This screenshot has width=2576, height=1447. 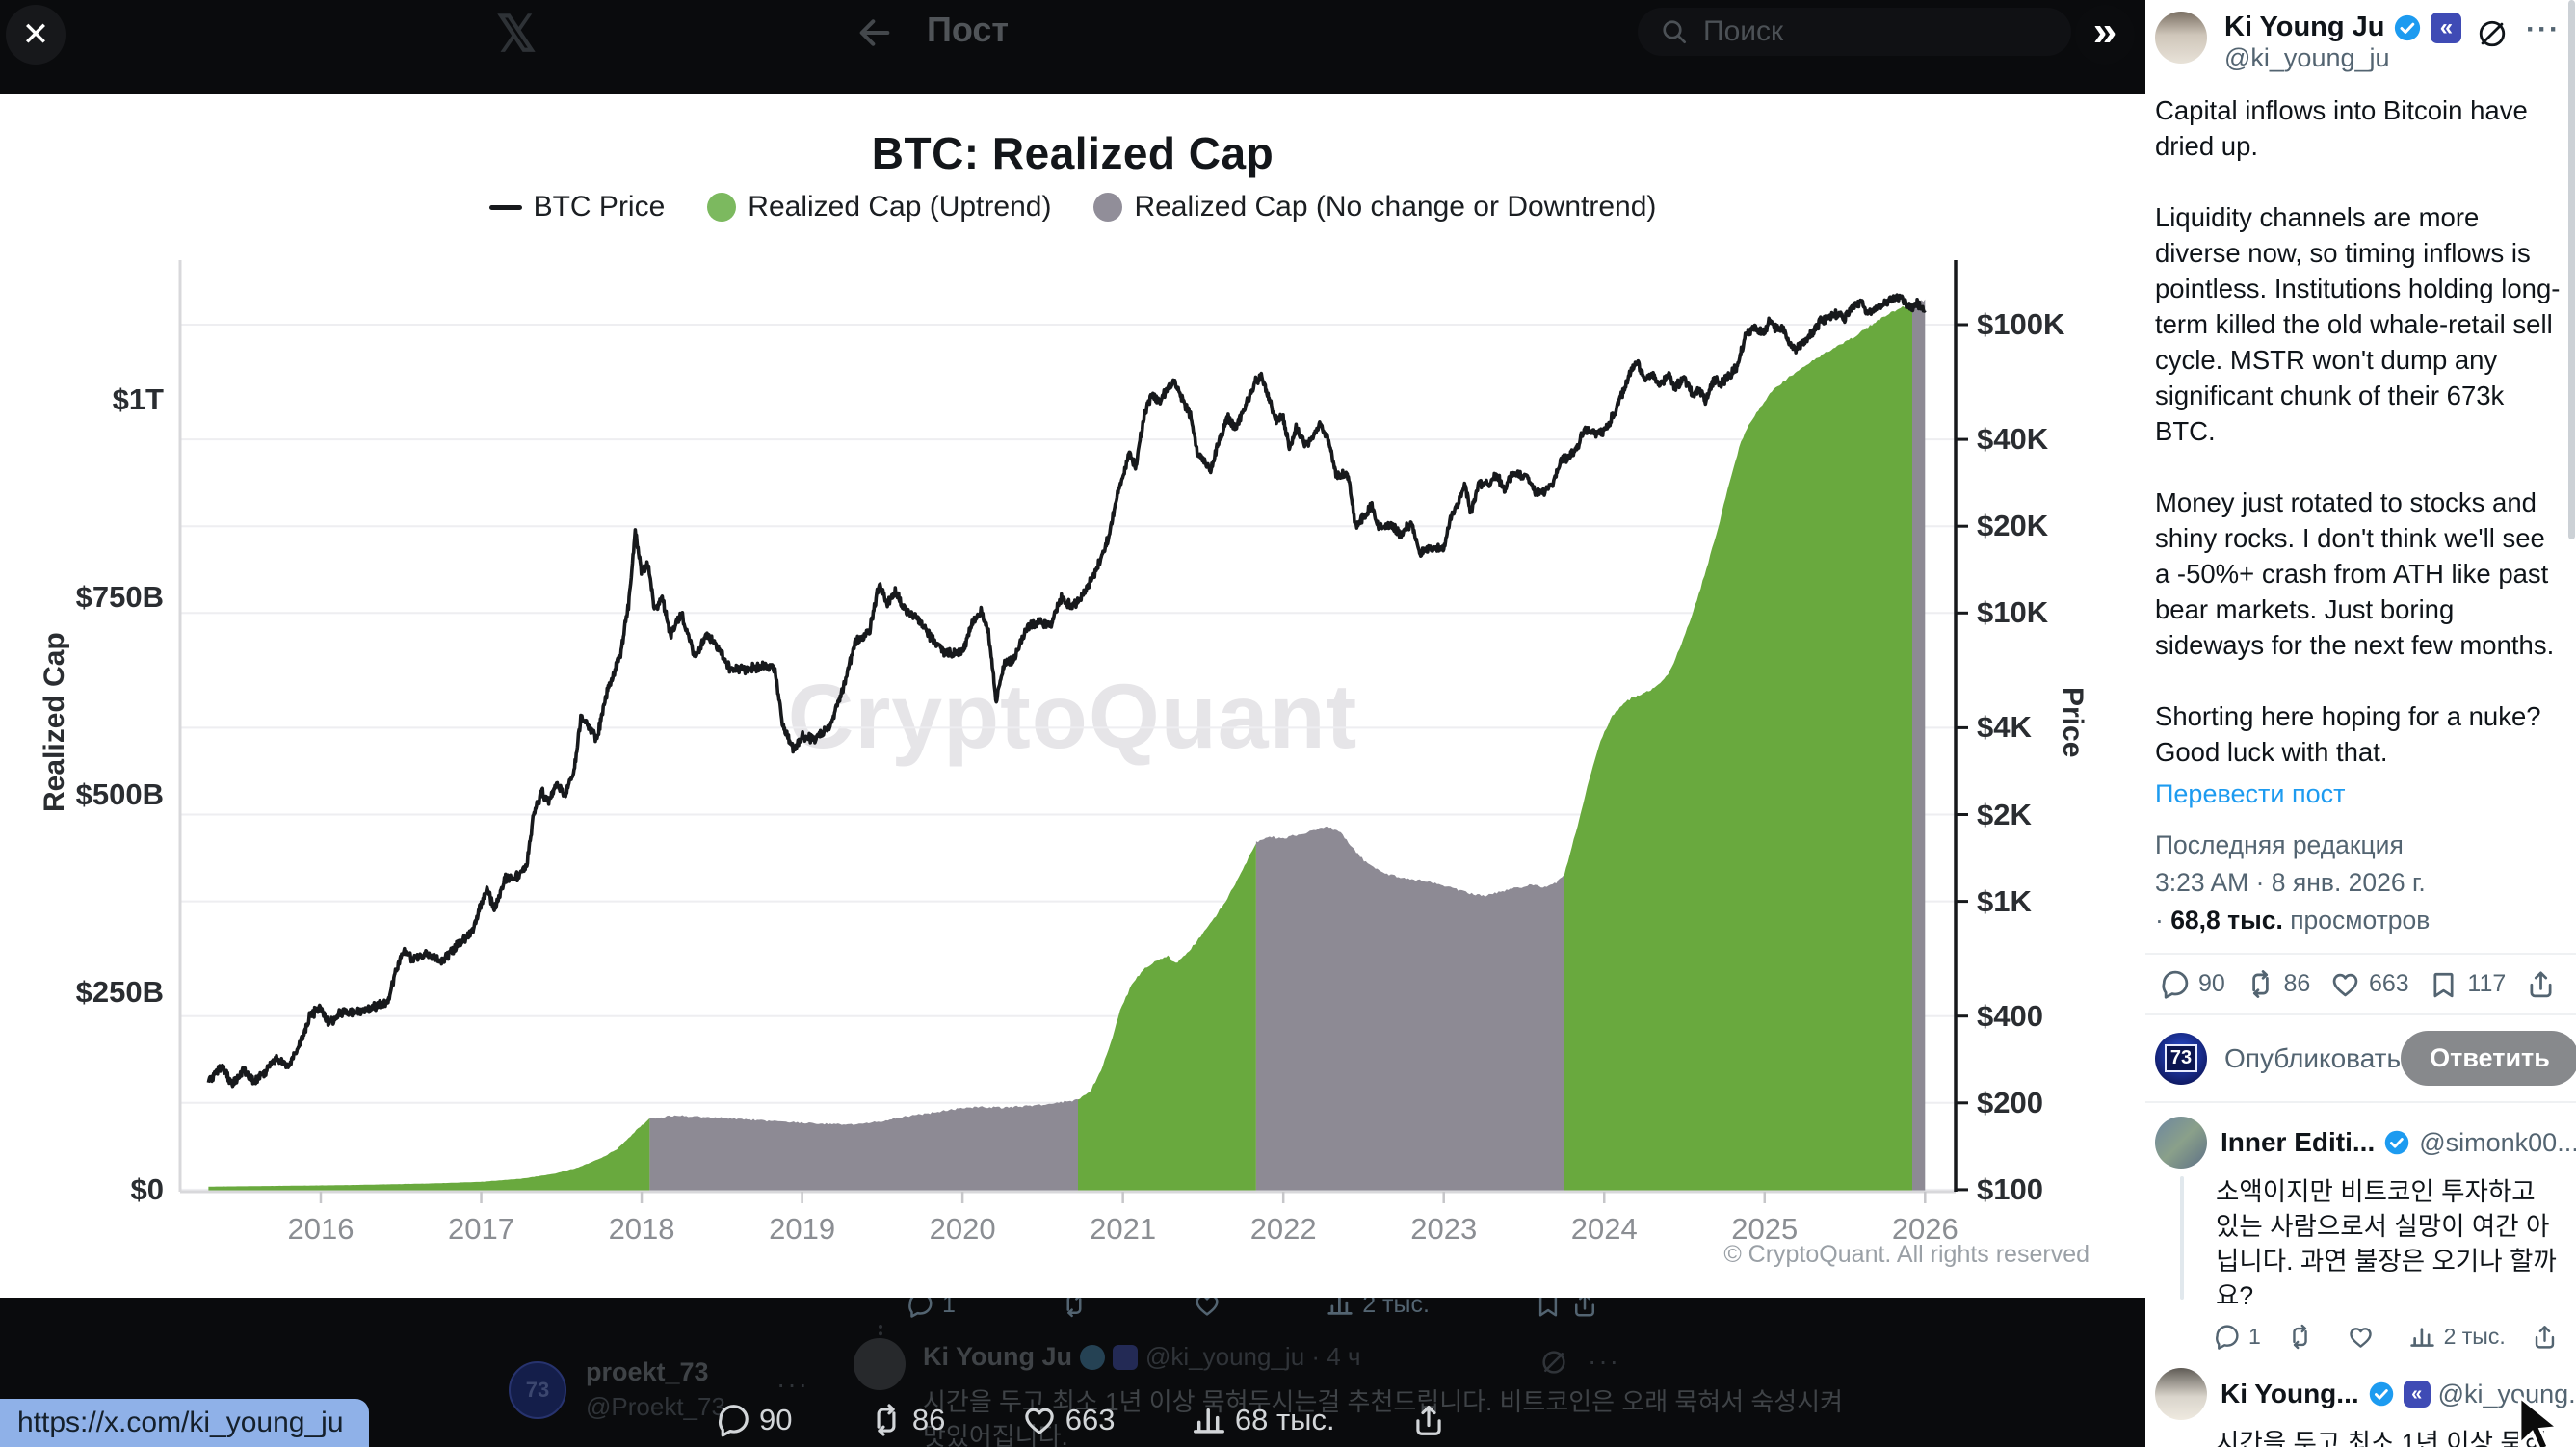 I want to click on author-name: Ki Young Ju, so click(x=2304, y=27).